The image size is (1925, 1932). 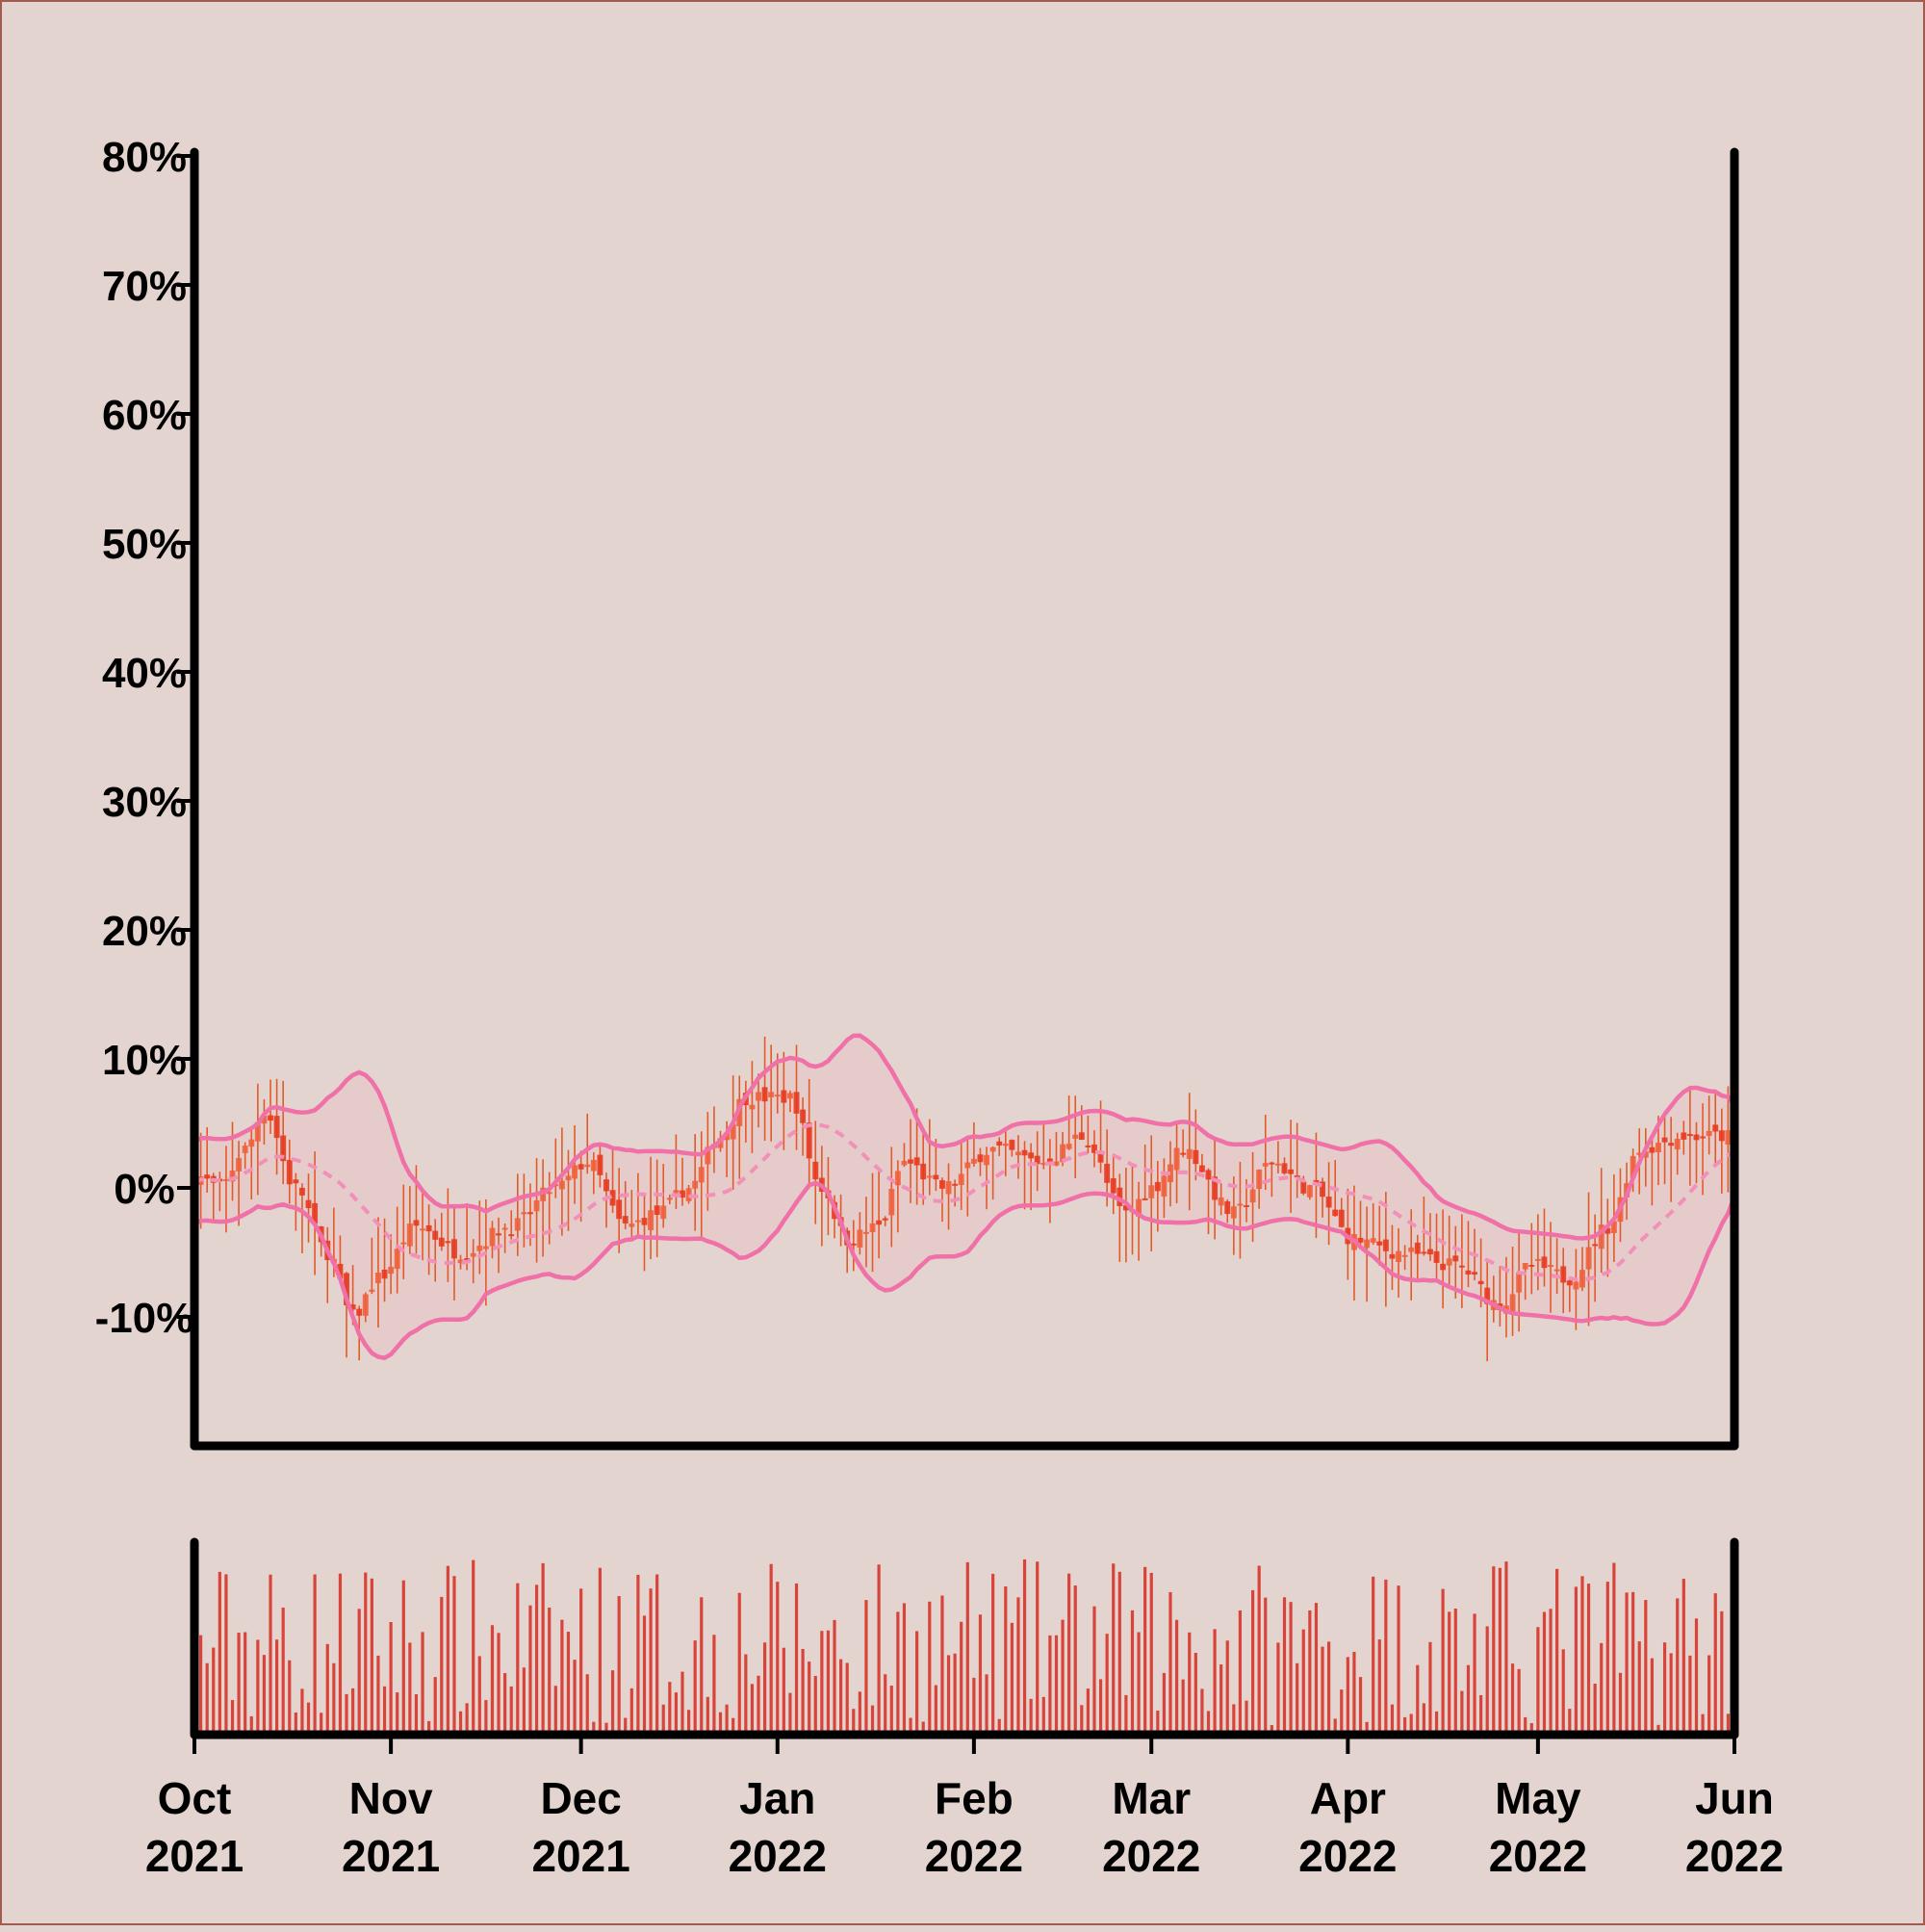 I want to click on x-tick-label-month: May, so click(x=1538, y=1798).